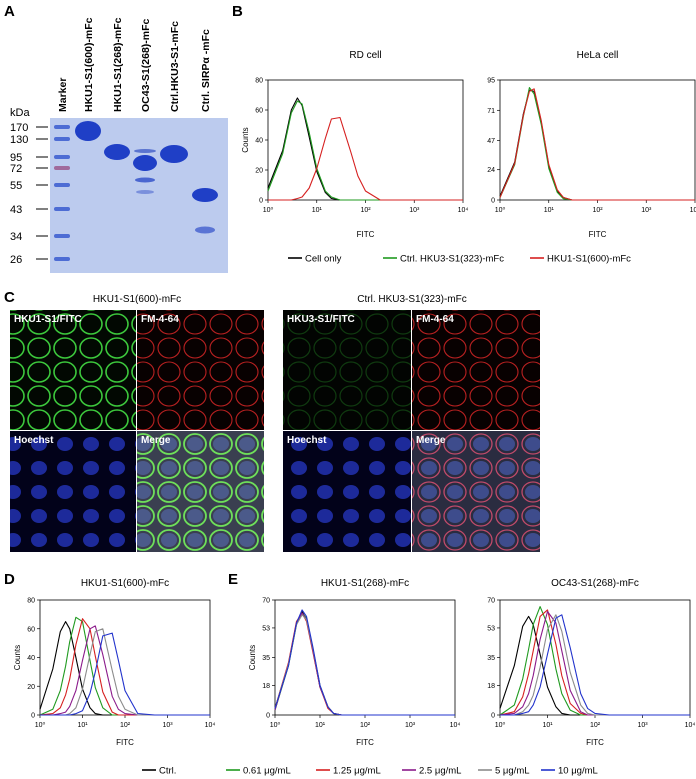 The image size is (696, 779). What do you see at coordinates (411, 299) in the screenshot?
I see `image-title: Ctrl. HKU3-S1(323)-mFc` at bounding box center [411, 299].